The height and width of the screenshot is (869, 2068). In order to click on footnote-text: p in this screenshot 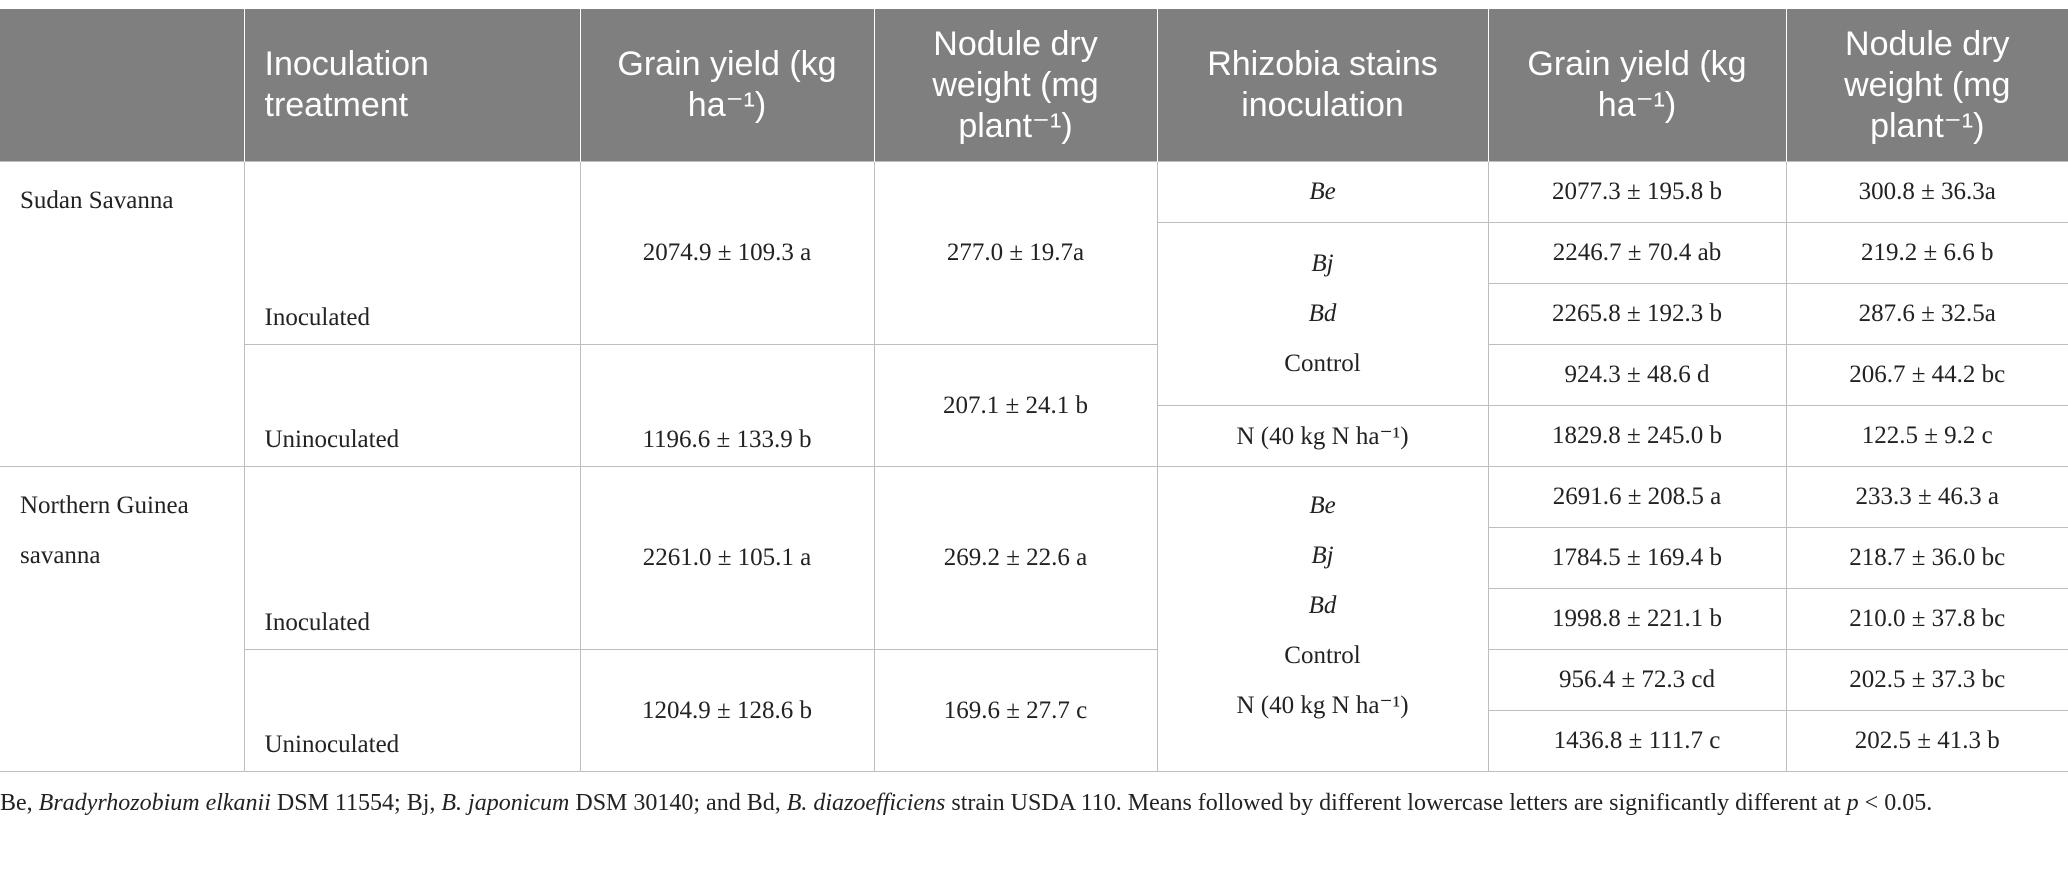, I will do `click(1852, 803)`.